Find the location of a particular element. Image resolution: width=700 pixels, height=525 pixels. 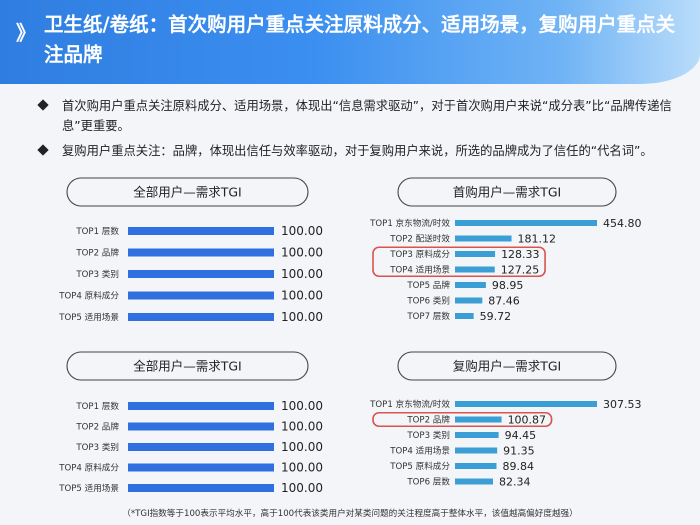

value-label: 82.34 is located at coordinates (515, 482).